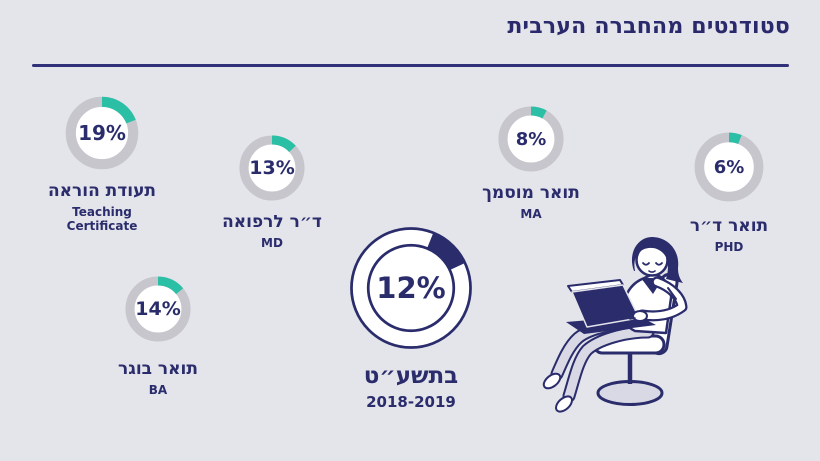  I want to click on donut-group-ma: 8% תואר מוסמך MA, so click(531, 162).